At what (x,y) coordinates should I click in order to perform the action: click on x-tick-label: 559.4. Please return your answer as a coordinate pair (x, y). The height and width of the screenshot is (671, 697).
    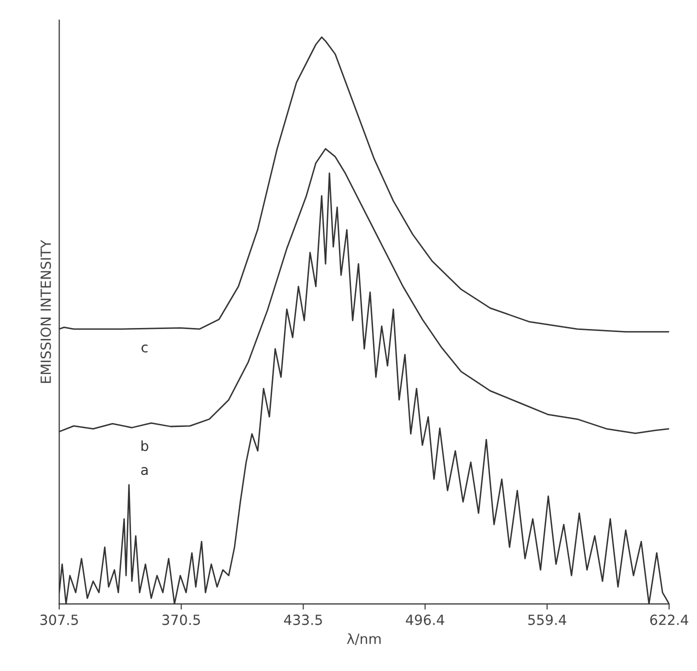
    Looking at the image, I should click on (547, 620).